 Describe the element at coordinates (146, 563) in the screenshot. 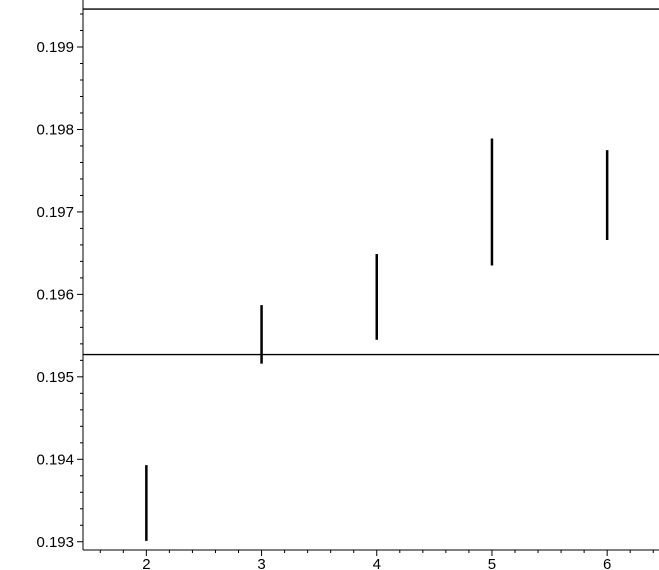

I see `x-tick-label: 2` at that location.